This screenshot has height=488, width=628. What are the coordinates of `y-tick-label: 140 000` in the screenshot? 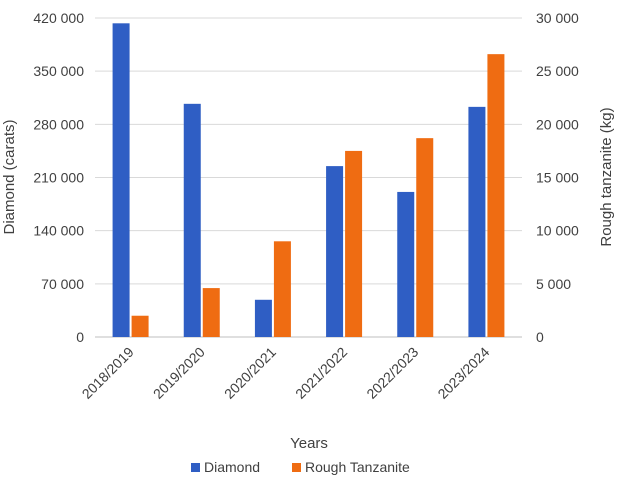 It's located at (58, 231).